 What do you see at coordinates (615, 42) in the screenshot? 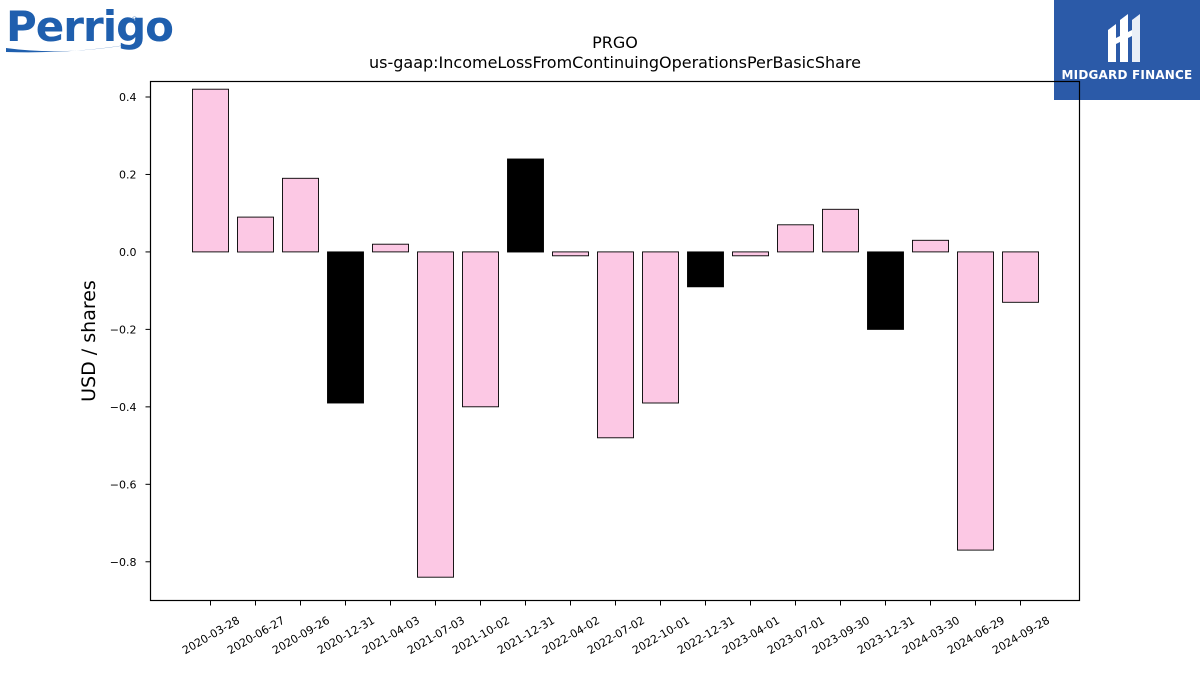
I see `chart-title: PRGO` at bounding box center [615, 42].